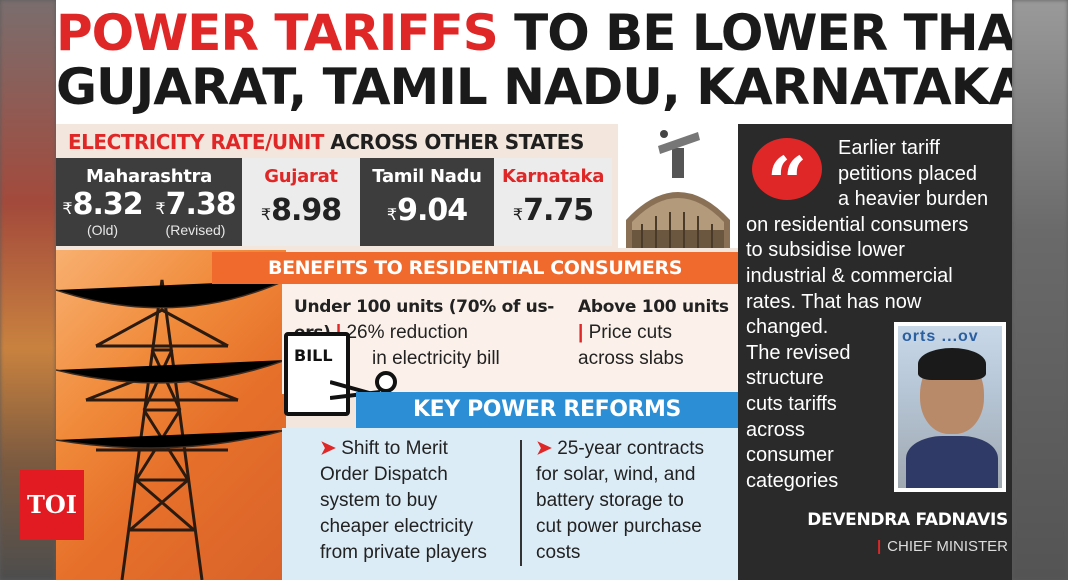 Image resolution: width=1068 pixels, height=580 pixels. What do you see at coordinates (201, 204) in the screenshot?
I see `rate-value-revised: 7.38` at bounding box center [201, 204].